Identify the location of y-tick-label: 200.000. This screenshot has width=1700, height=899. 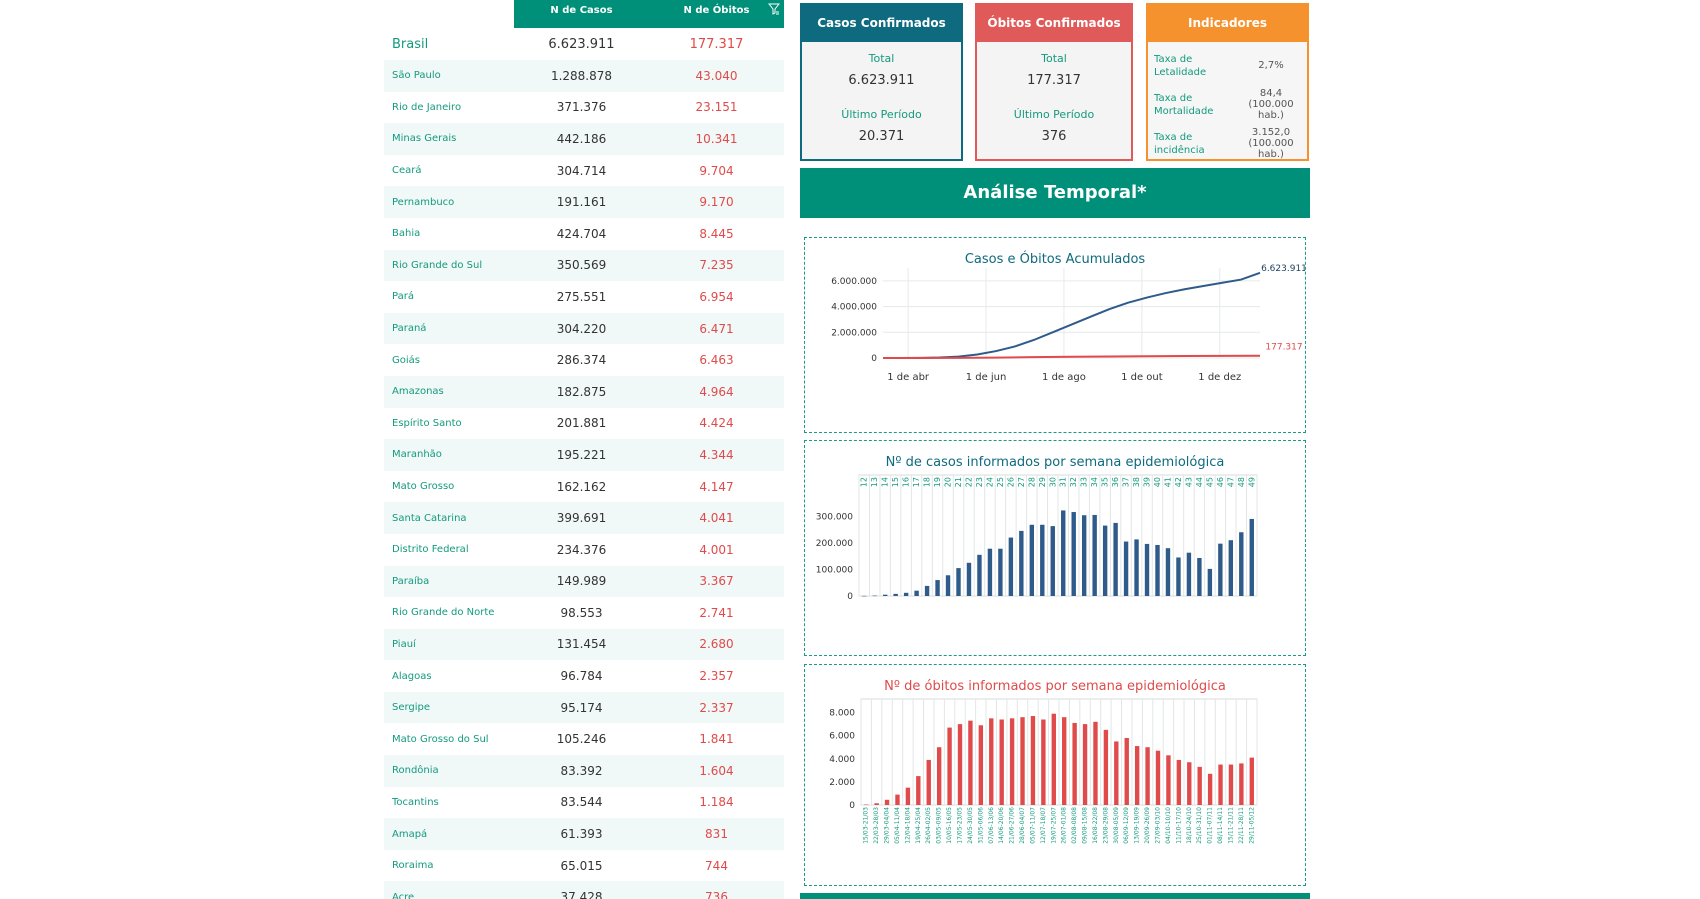
(834, 544).